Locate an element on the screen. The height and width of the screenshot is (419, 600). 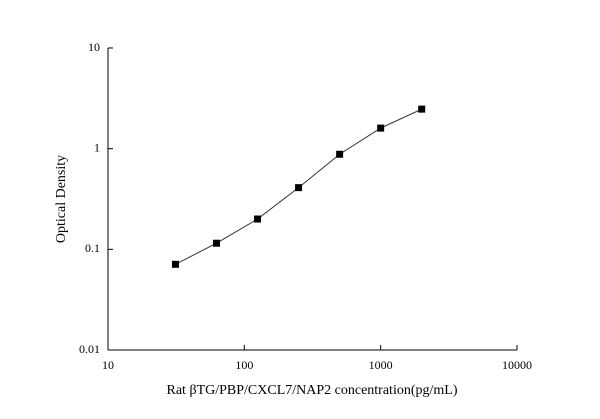
y-tick-label: 1 is located at coordinates (97, 147).